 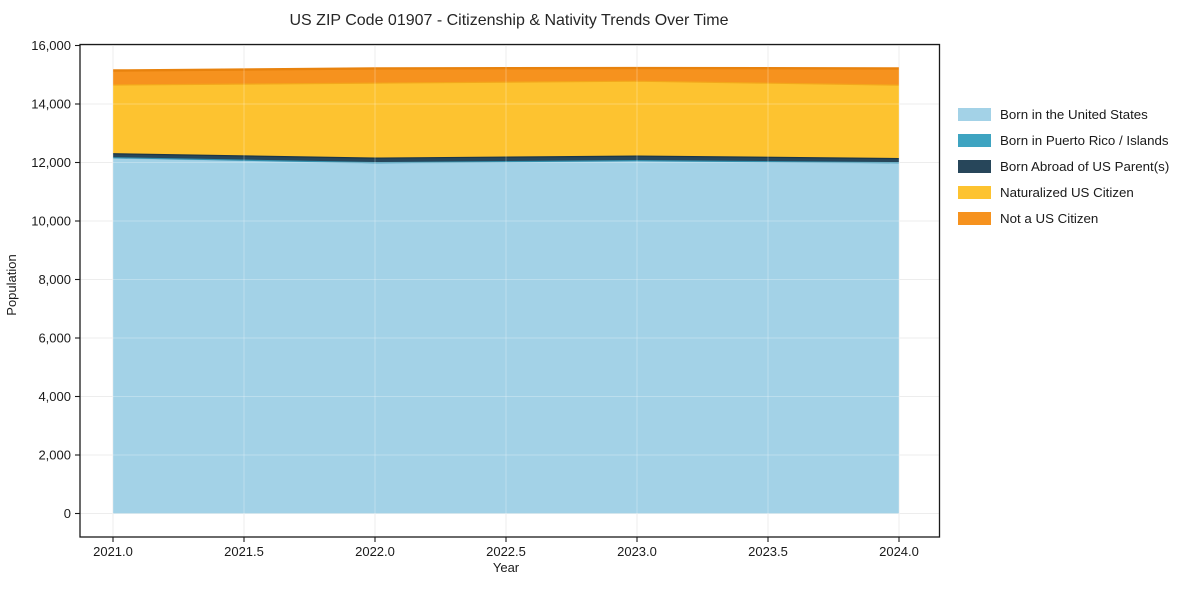 What do you see at coordinates (1084, 140) in the screenshot?
I see `legend-label: Born in Puerto Rico / Islands` at bounding box center [1084, 140].